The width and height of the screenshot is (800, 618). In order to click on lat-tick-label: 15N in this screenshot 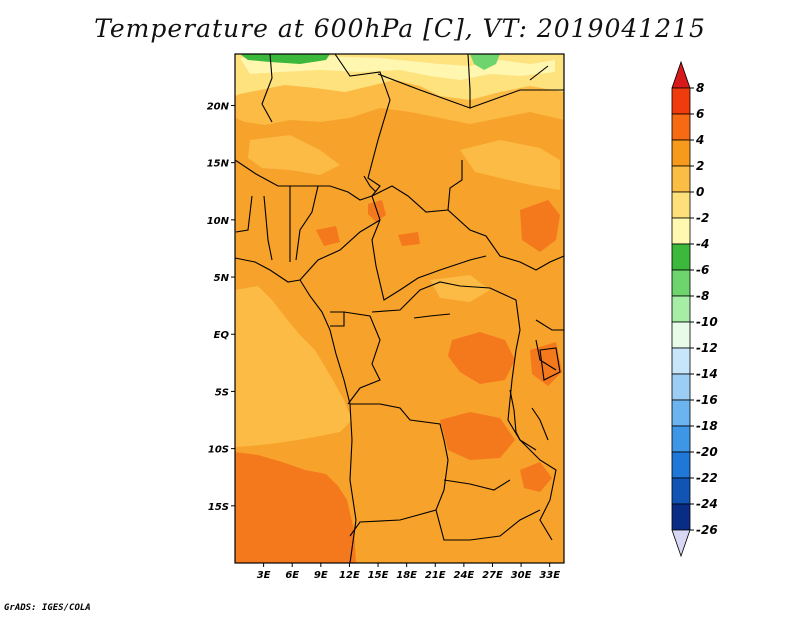, I will do `click(218, 164)`.